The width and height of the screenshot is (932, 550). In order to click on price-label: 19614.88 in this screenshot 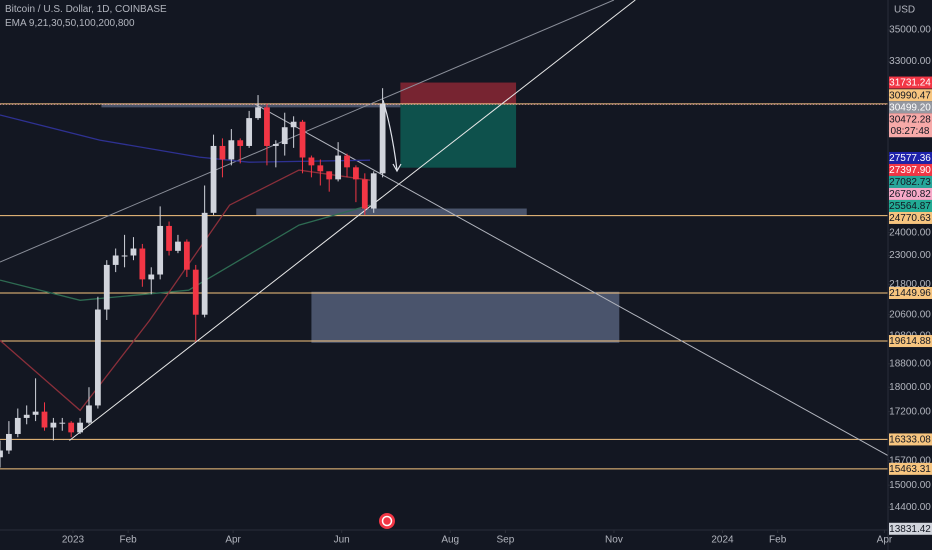, I will do `click(910, 341)`.